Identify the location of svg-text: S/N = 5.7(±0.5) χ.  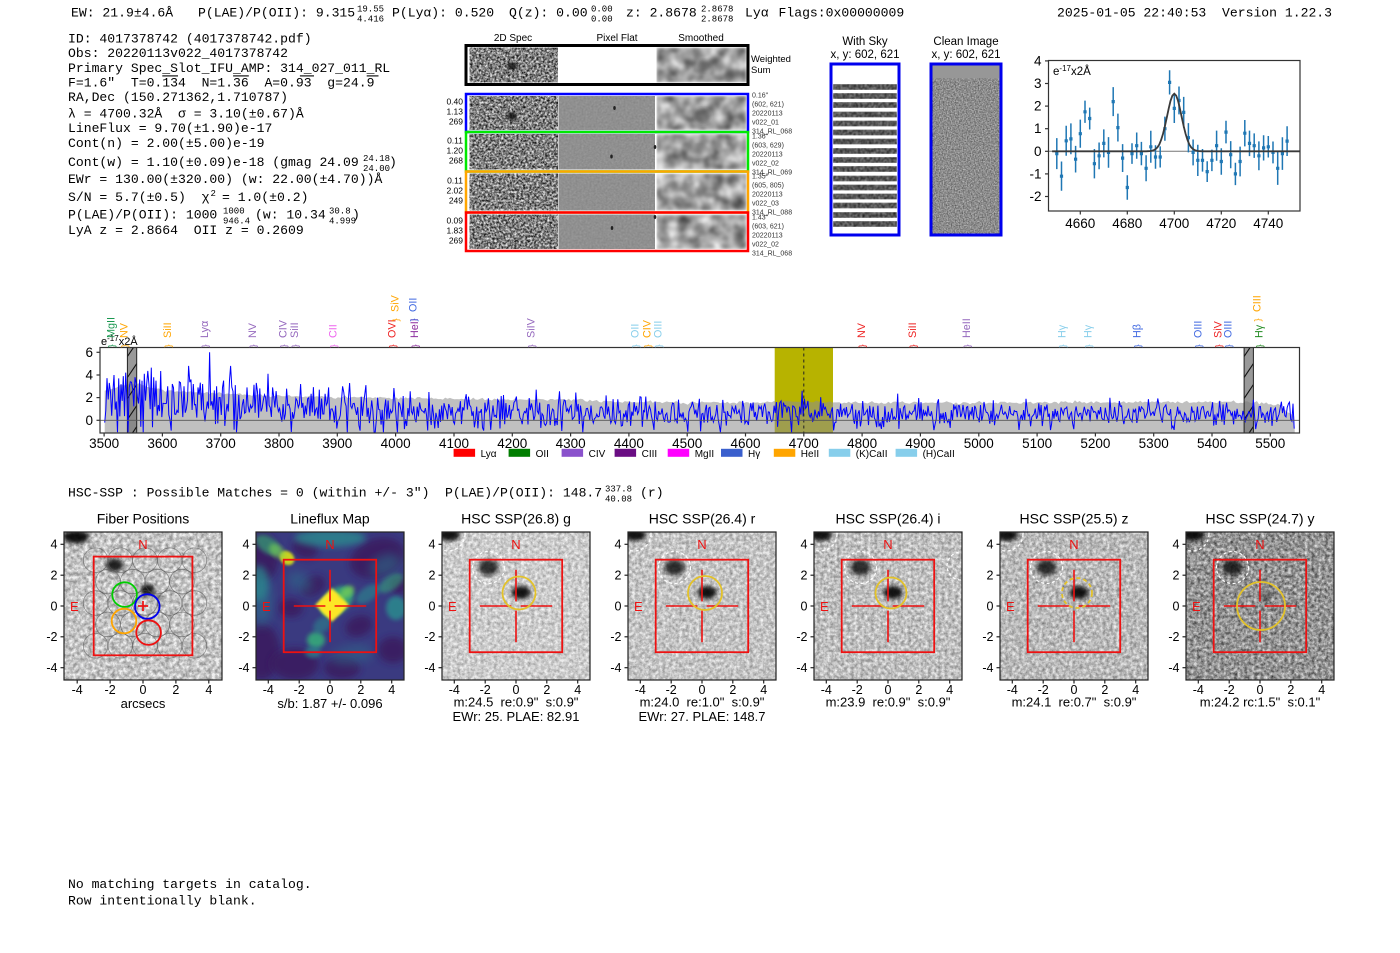
(139, 197).